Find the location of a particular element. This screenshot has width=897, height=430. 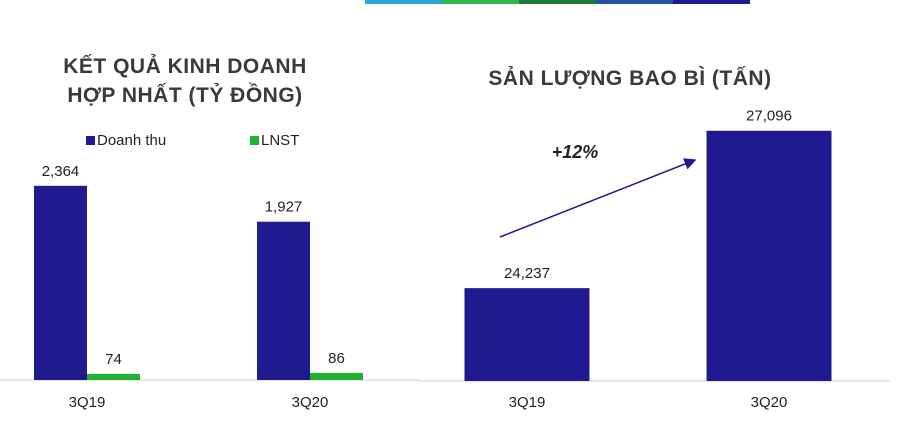

chart-title: KẾT QUẢ KINH DOANH HỢP NHẤT (TỶ ĐỒNG) is located at coordinates (185, 81).